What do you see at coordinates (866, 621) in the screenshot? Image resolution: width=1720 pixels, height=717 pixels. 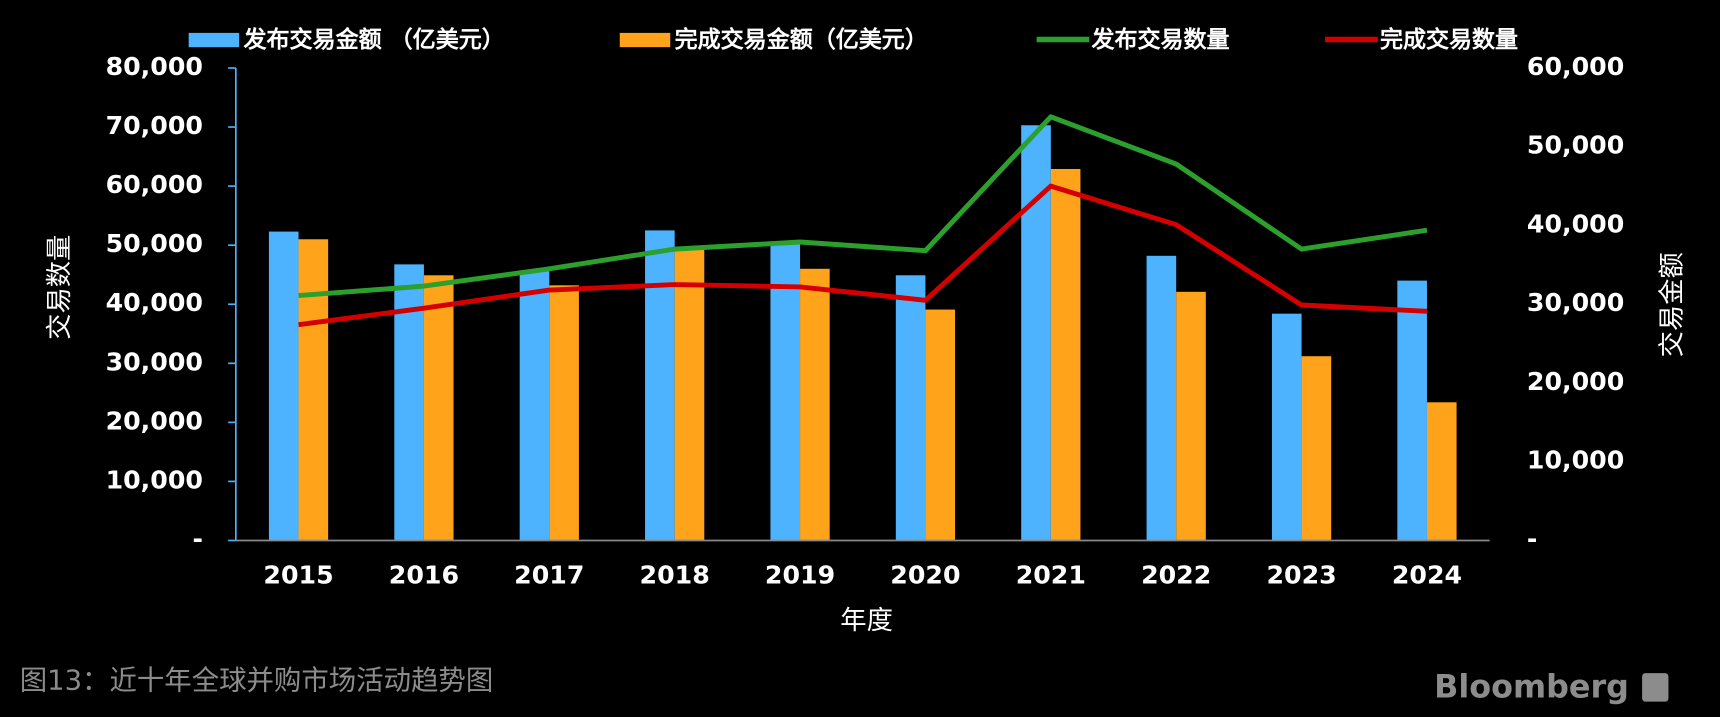 I see `x-axis-label: 年度` at bounding box center [866, 621].